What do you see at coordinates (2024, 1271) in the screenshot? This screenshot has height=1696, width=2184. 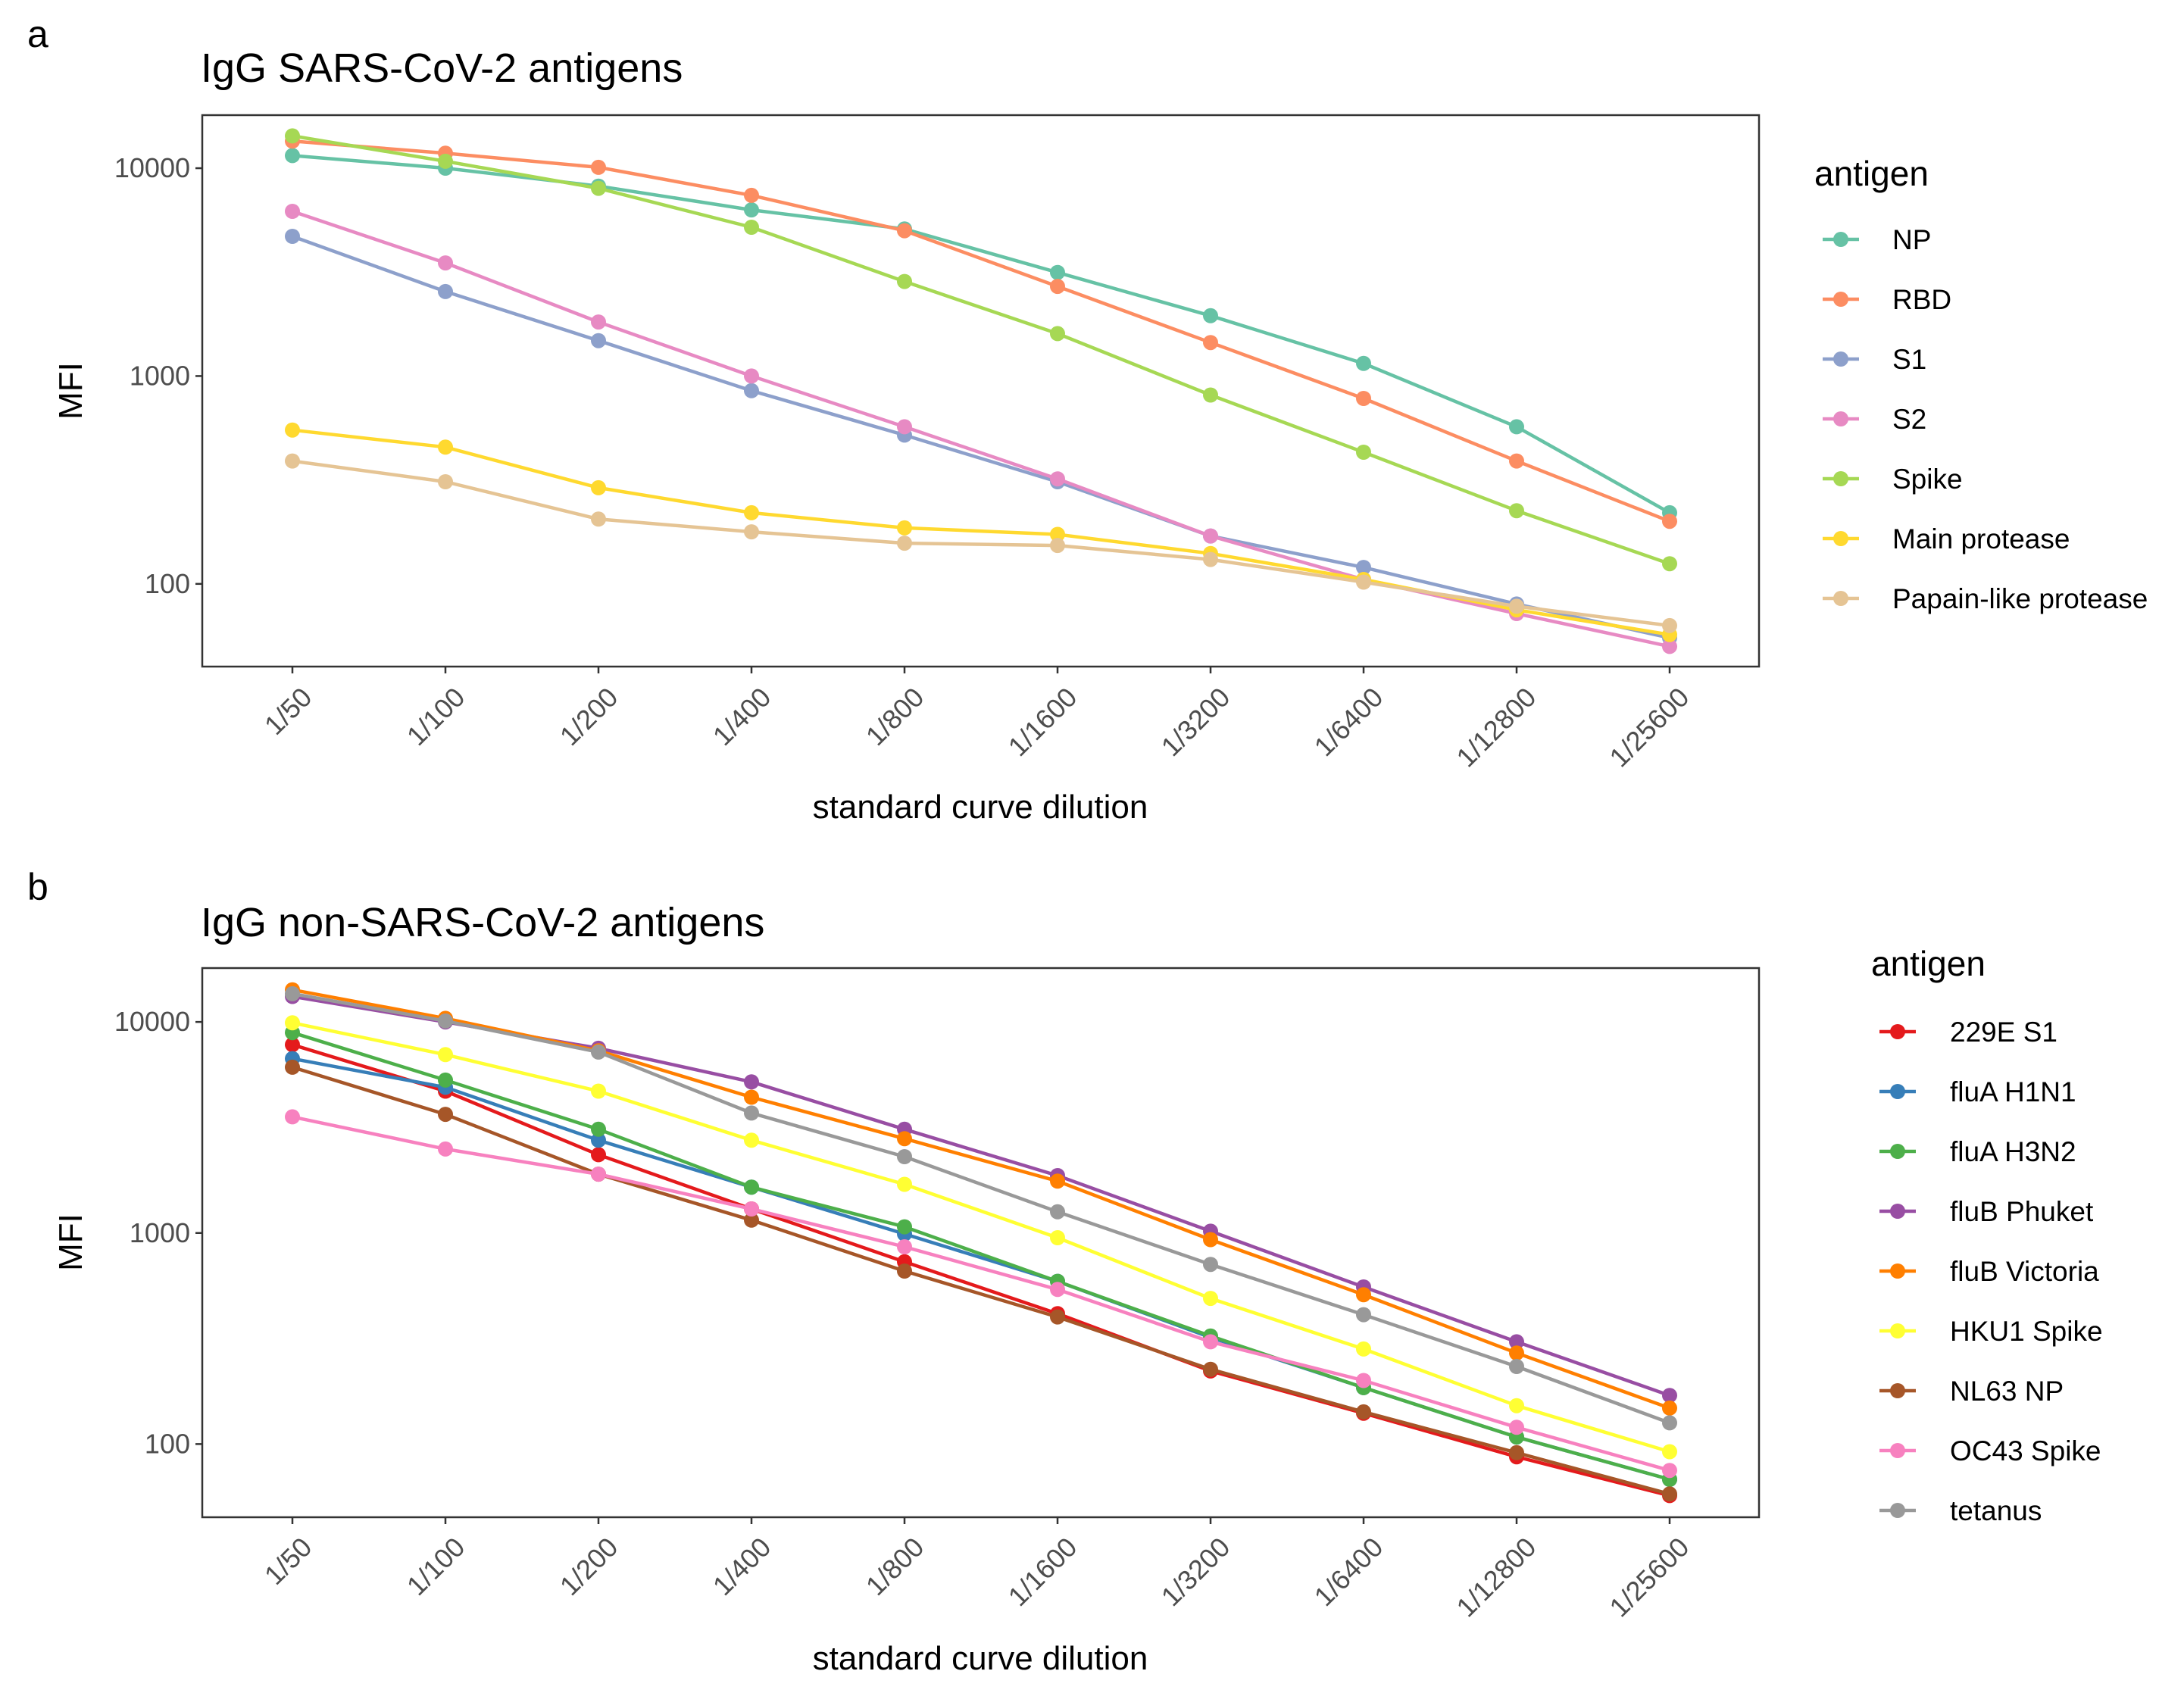 I see `legend-label-flub-victoria: fluB Victoria` at bounding box center [2024, 1271].